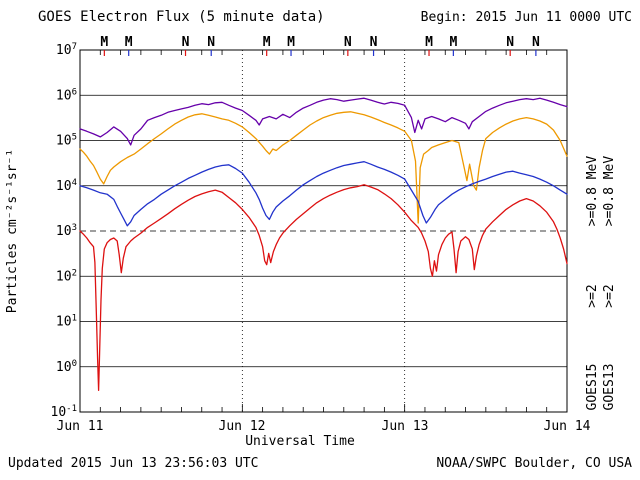 Image resolution: width=640 pixels, height=480 pixels. What do you see at coordinates (66, 276) in the screenshot?
I see `y-tick-label: 10²` at bounding box center [66, 276].